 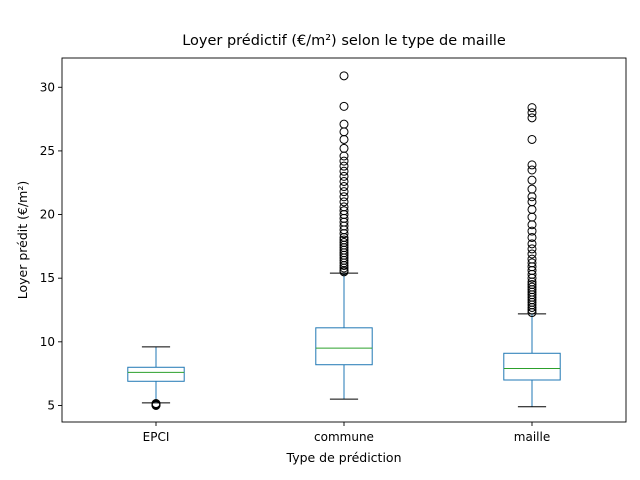 I want to click on x-tick-label: EPCI, so click(x=156, y=437).